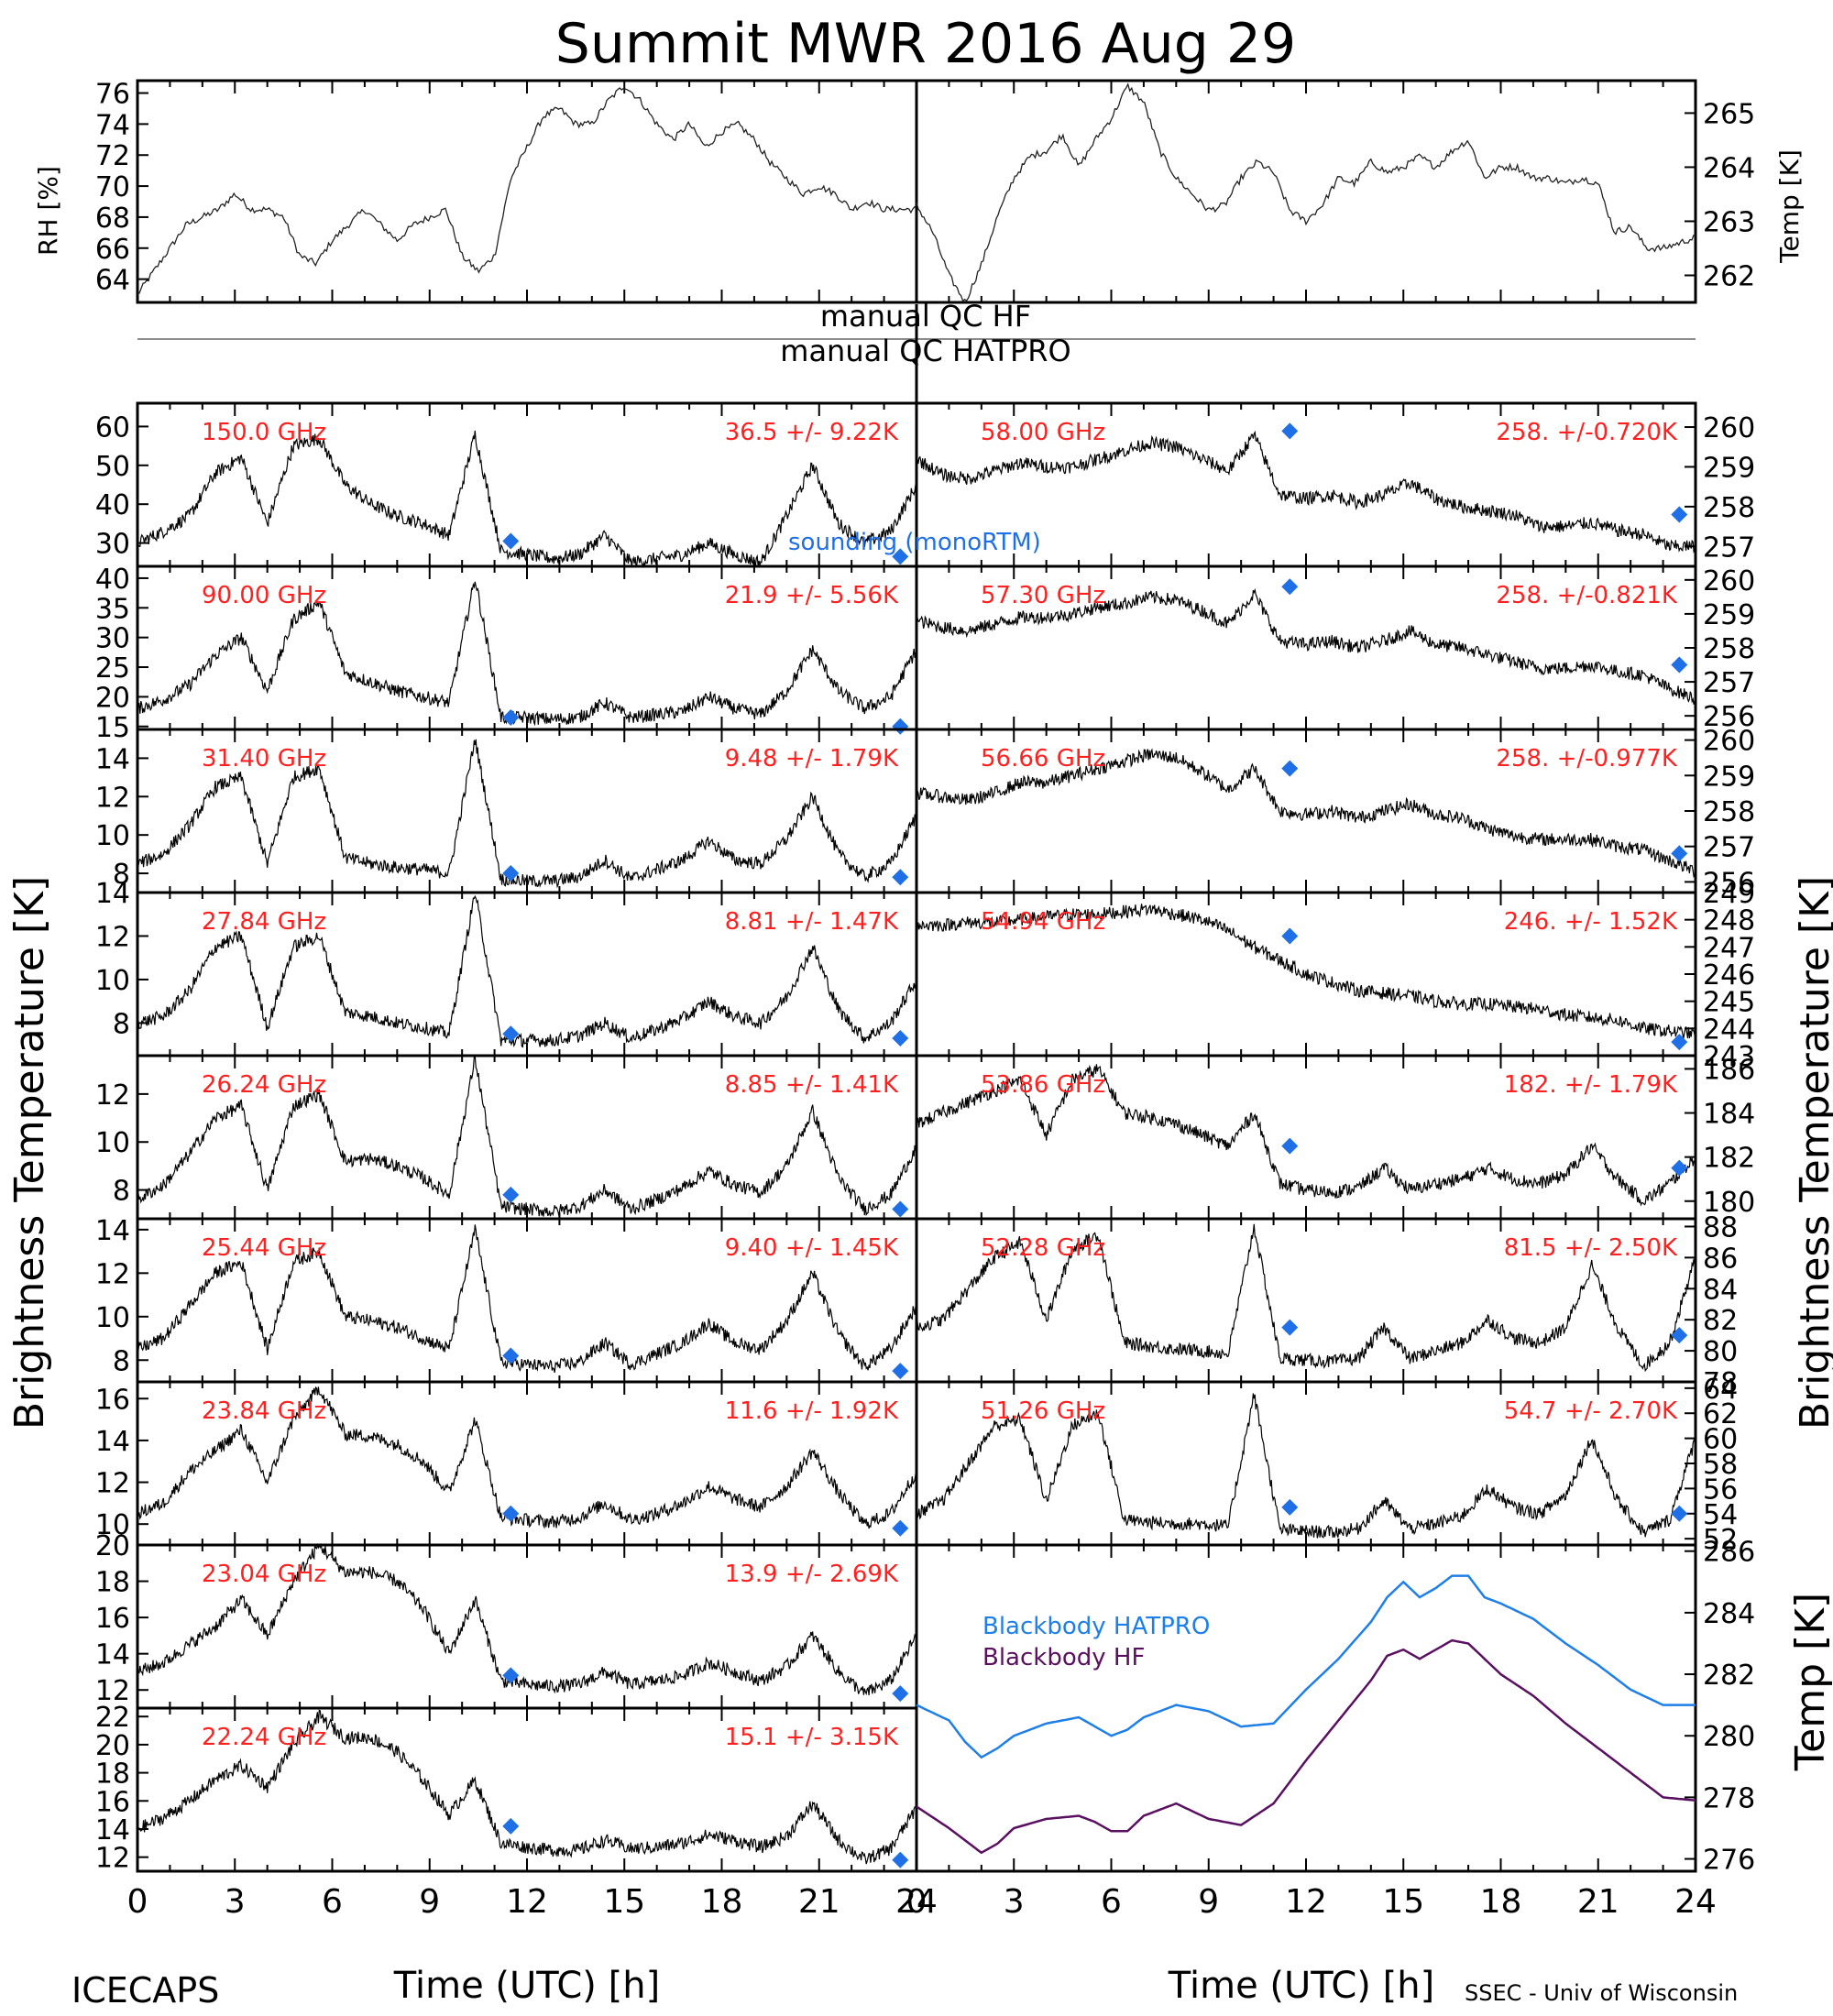 Image resolution: width=1833 pixels, height=2016 pixels. I want to click on met-trace, so click(1306, 192).